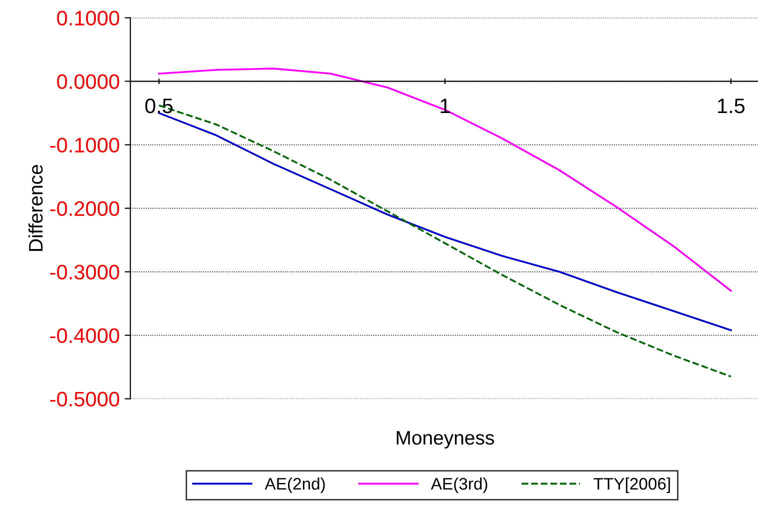 The image size is (758, 508). Describe the element at coordinates (445, 440) in the screenshot. I see `x-axis-title: Moneyness` at that location.